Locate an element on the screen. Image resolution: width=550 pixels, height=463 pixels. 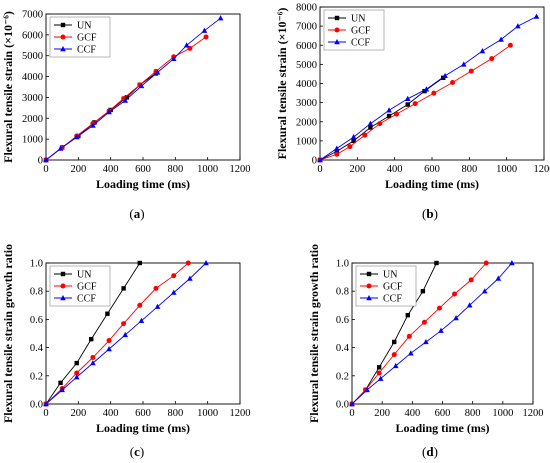
y-tick-label: 3000 is located at coordinates (306, 103).